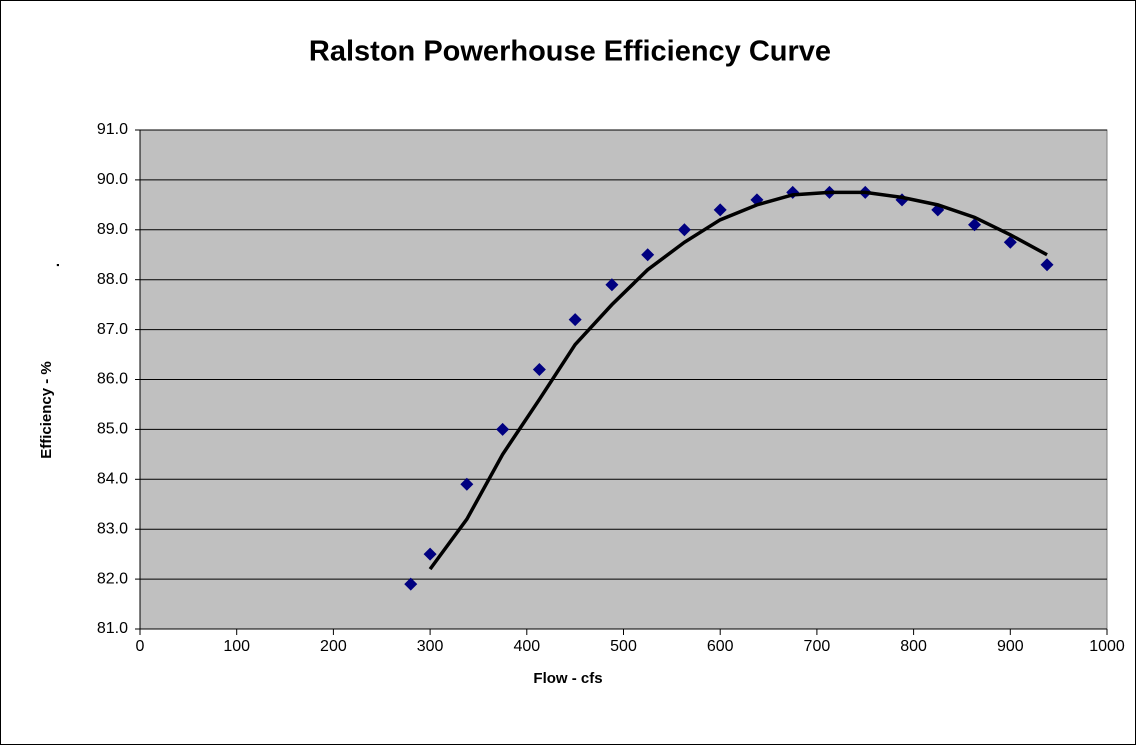  What do you see at coordinates (720, 646) in the screenshot?
I see `x-tick-label: 600` at bounding box center [720, 646].